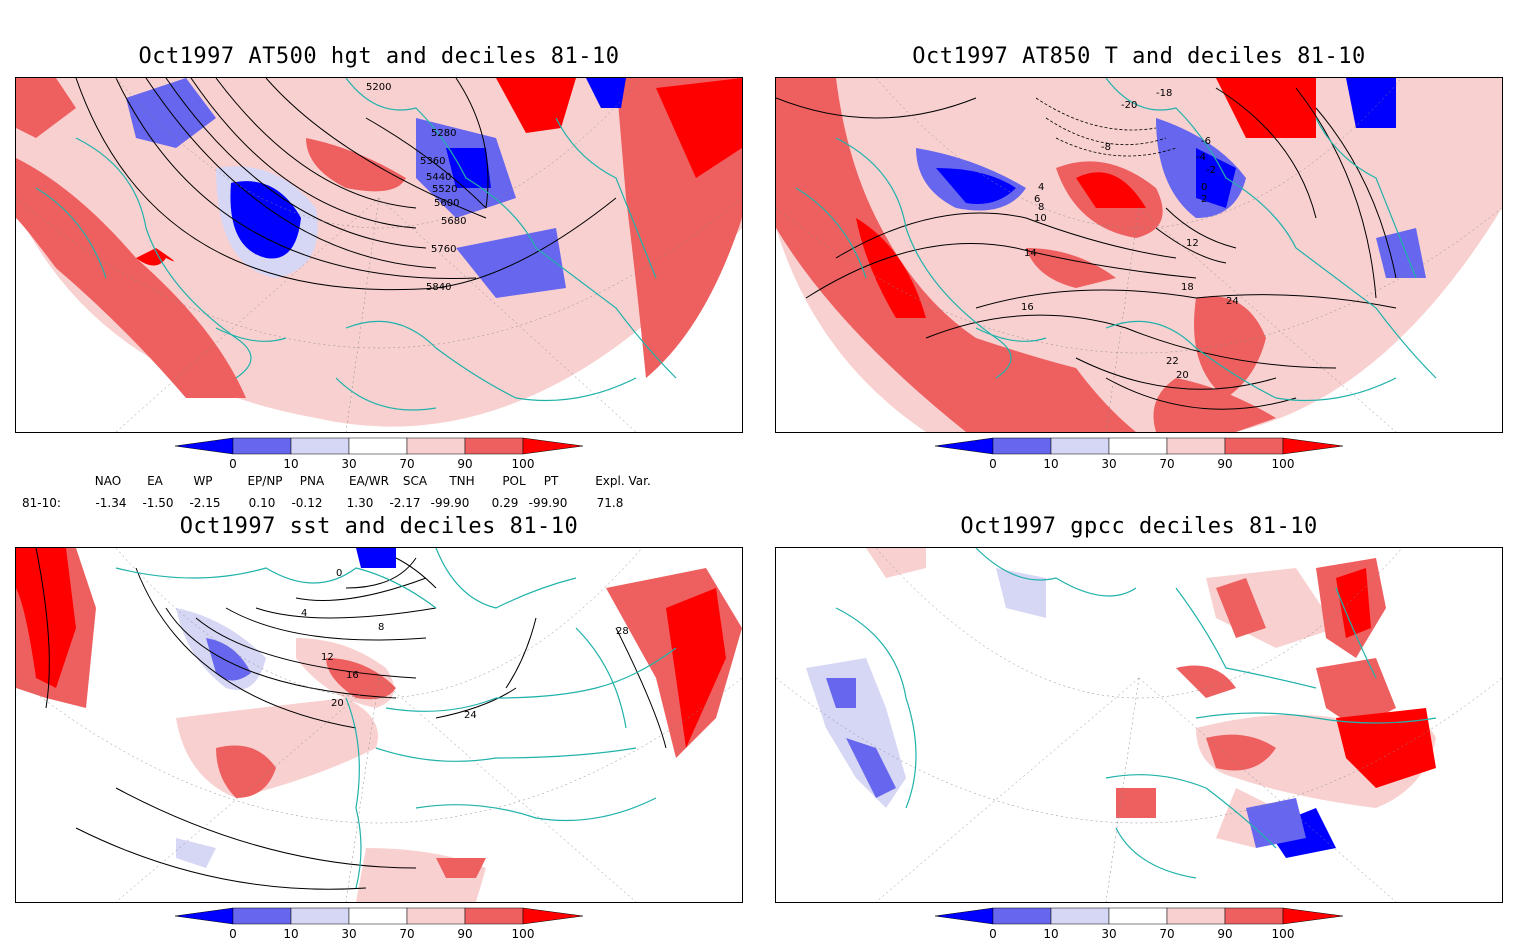 This screenshot has height=943, width=1520. I want to click on index-header: SCA, so click(415, 481).